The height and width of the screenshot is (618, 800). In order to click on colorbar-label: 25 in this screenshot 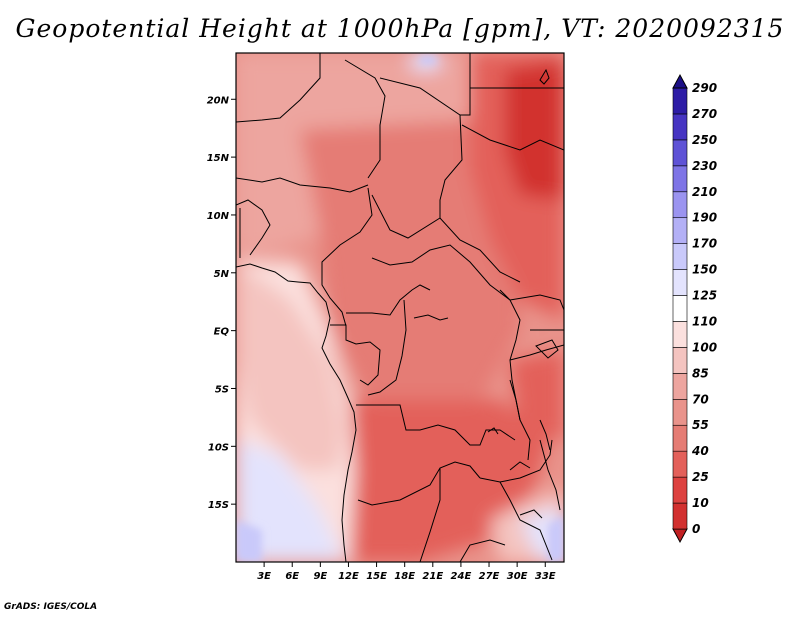, I will do `click(700, 477)`.